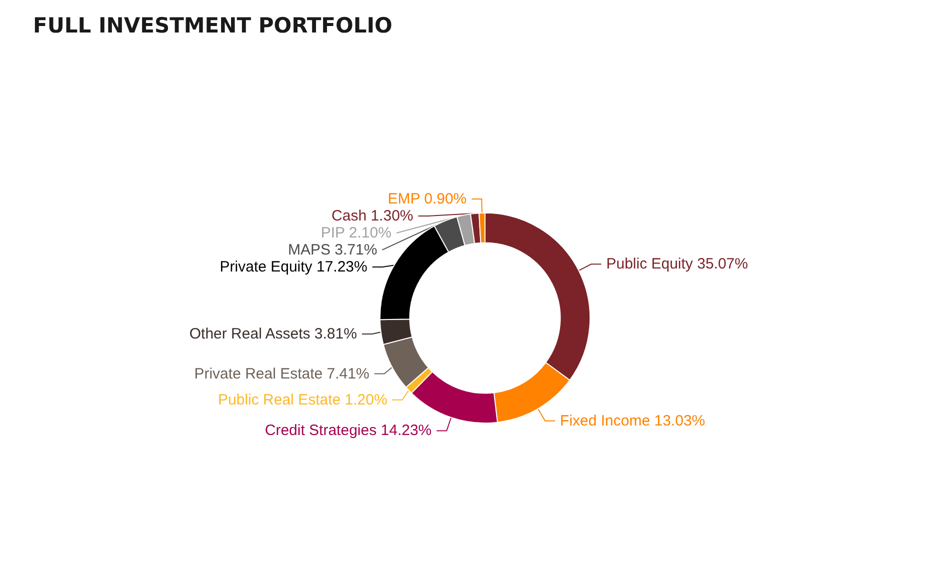 This screenshot has width=952, height=568. What do you see at coordinates (333, 249) in the screenshot?
I see `slice-label: MAPS 3.71%` at bounding box center [333, 249].